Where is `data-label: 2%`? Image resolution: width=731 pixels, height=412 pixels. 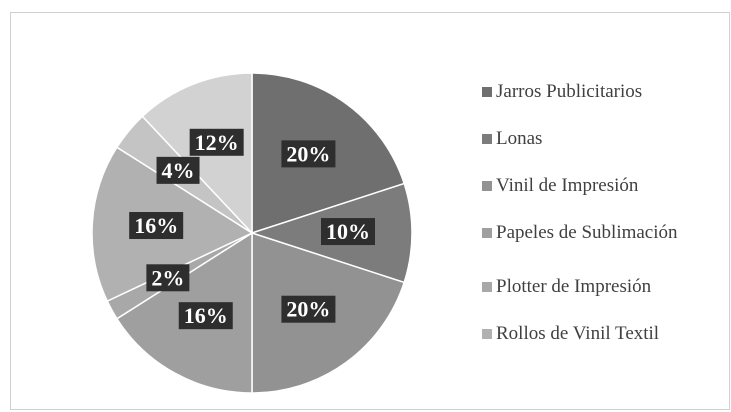 data-label: 2% is located at coordinates (167, 277).